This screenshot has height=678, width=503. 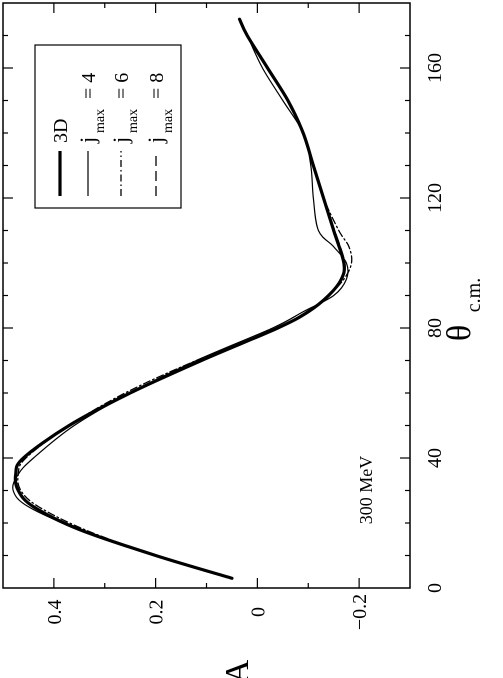 I want to click on legend-label-0: 3D, so click(x=61, y=131).